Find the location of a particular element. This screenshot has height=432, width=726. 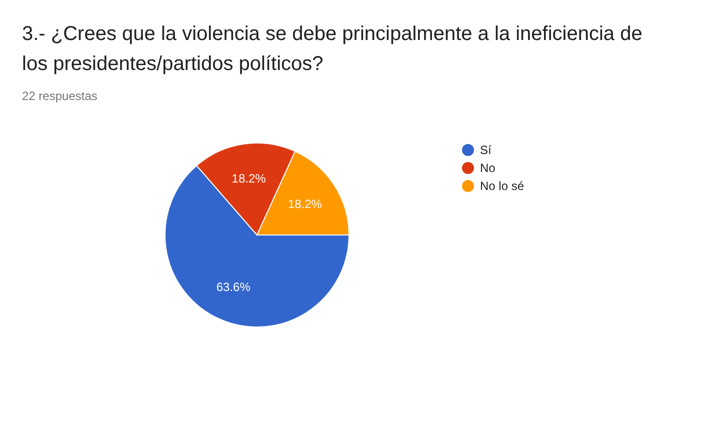

legend-label: No is located at coordinates (488, 168).